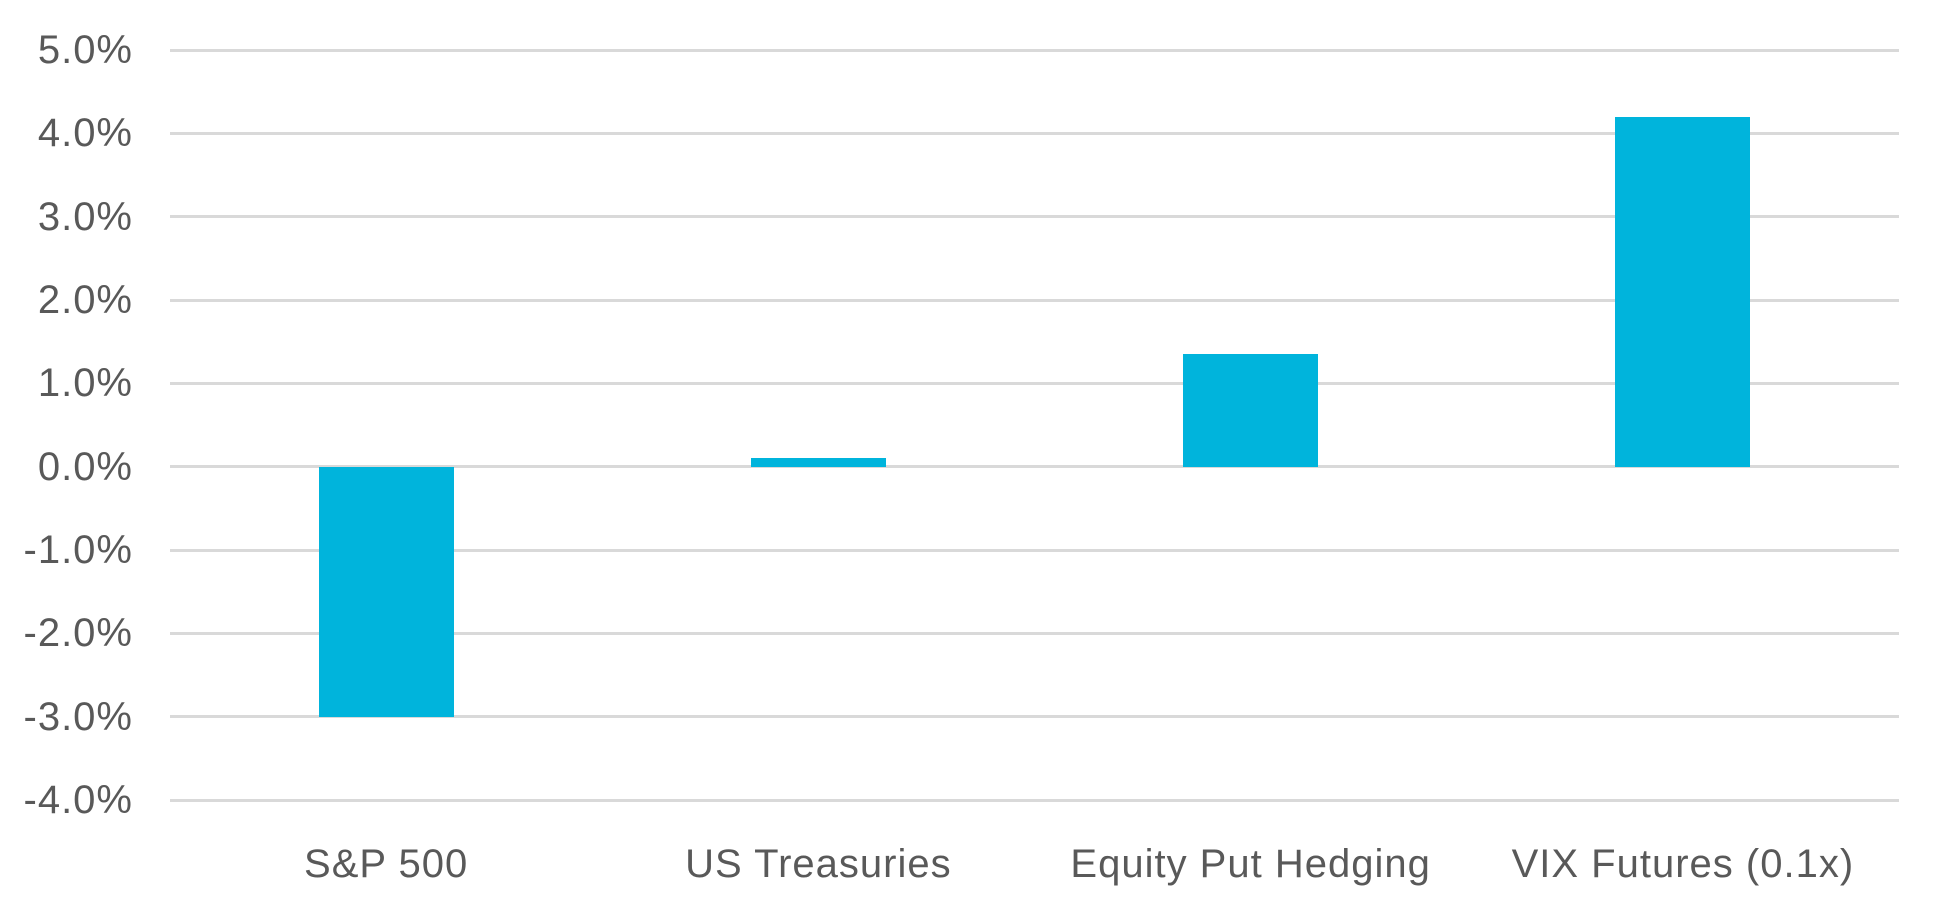  Describe the element at coordinates (78, 633) in the screenshot. I see `y-tick-label: -2.0%` at that location.